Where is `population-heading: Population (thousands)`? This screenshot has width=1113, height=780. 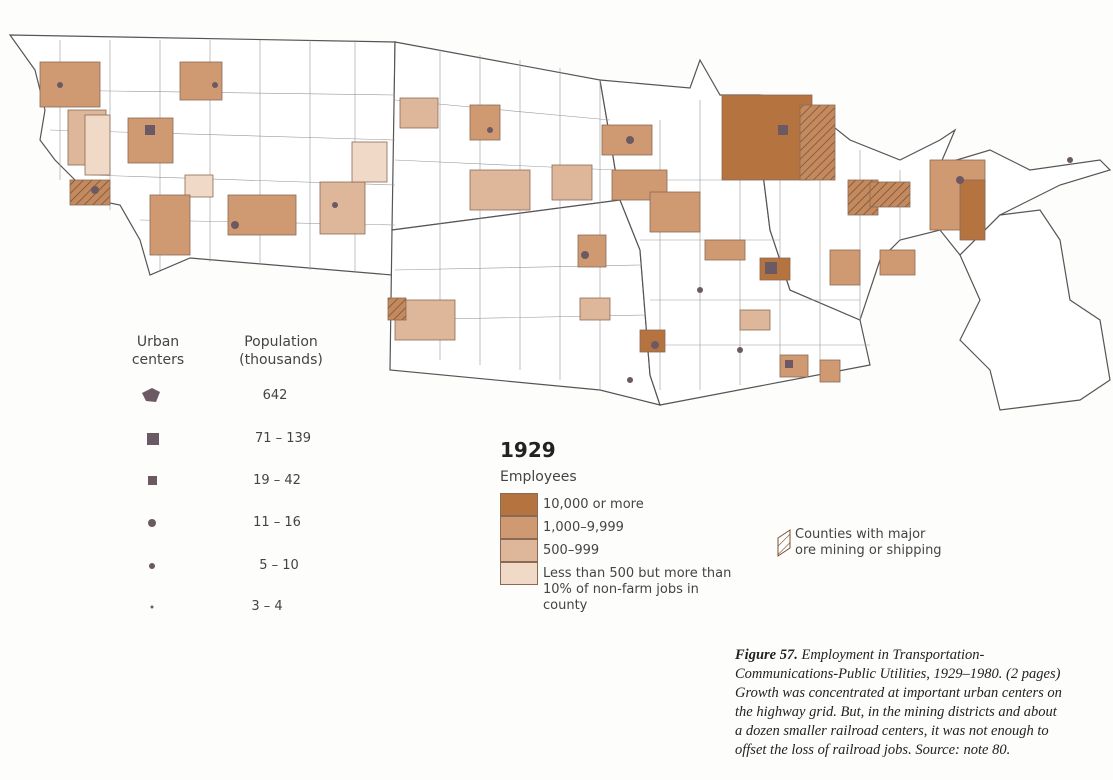 population-heading: Population (thousands) is located at coordinates (281, 351).